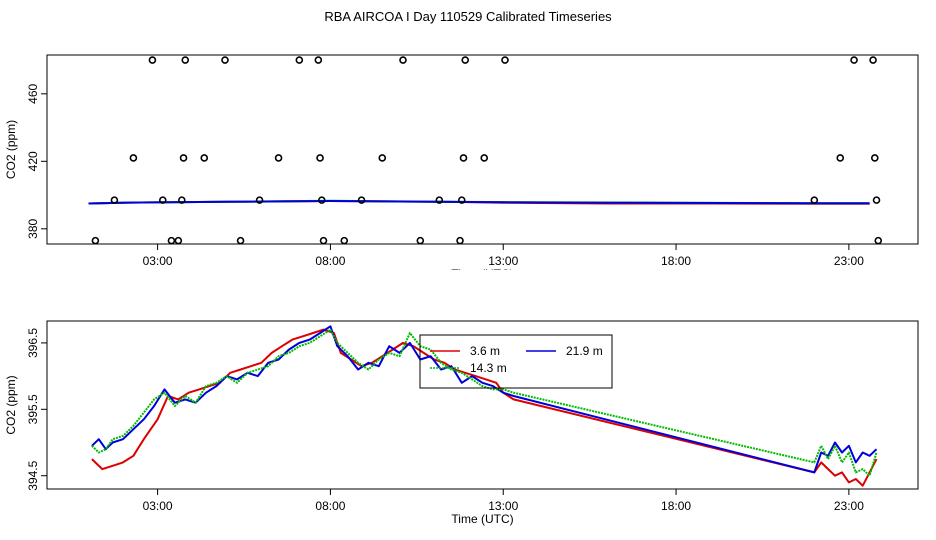 The width and height of the screenshot is (936, 540). What do you see at coordinates (33, 161) in the screenshot?
I see `y-tick-label: 420` at bounding box center [33, 161].